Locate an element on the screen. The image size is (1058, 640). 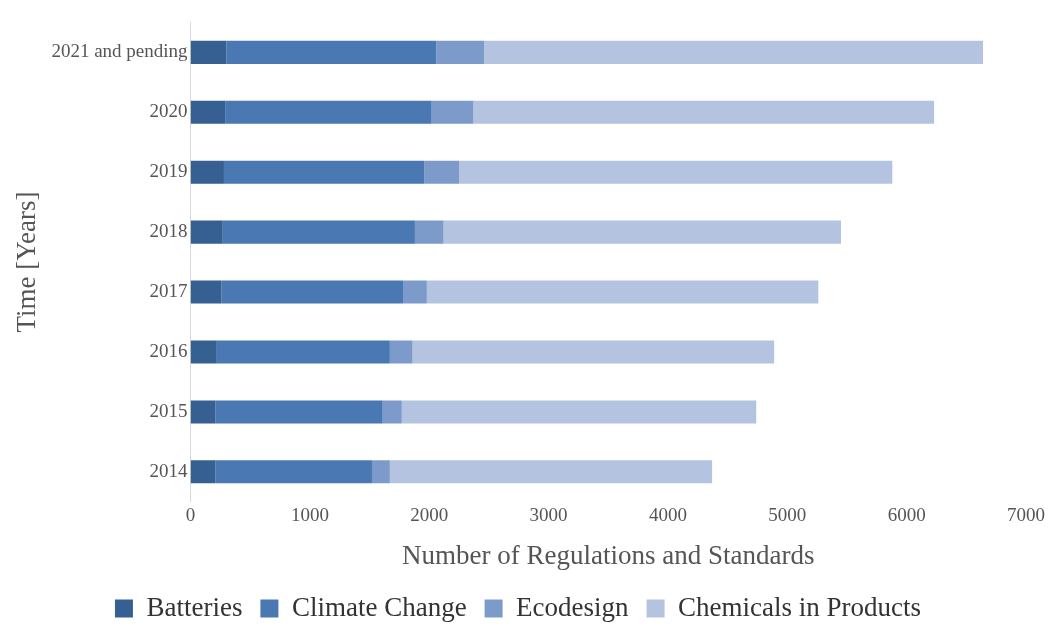
x-tick-label: 0 is located at coordinates (190, 515).